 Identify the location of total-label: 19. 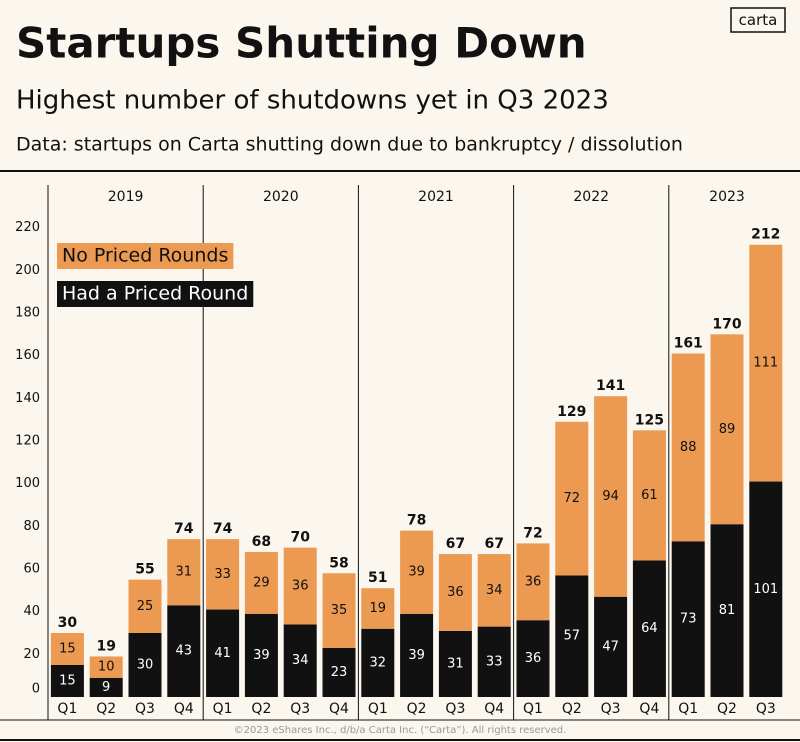
(105, 646).